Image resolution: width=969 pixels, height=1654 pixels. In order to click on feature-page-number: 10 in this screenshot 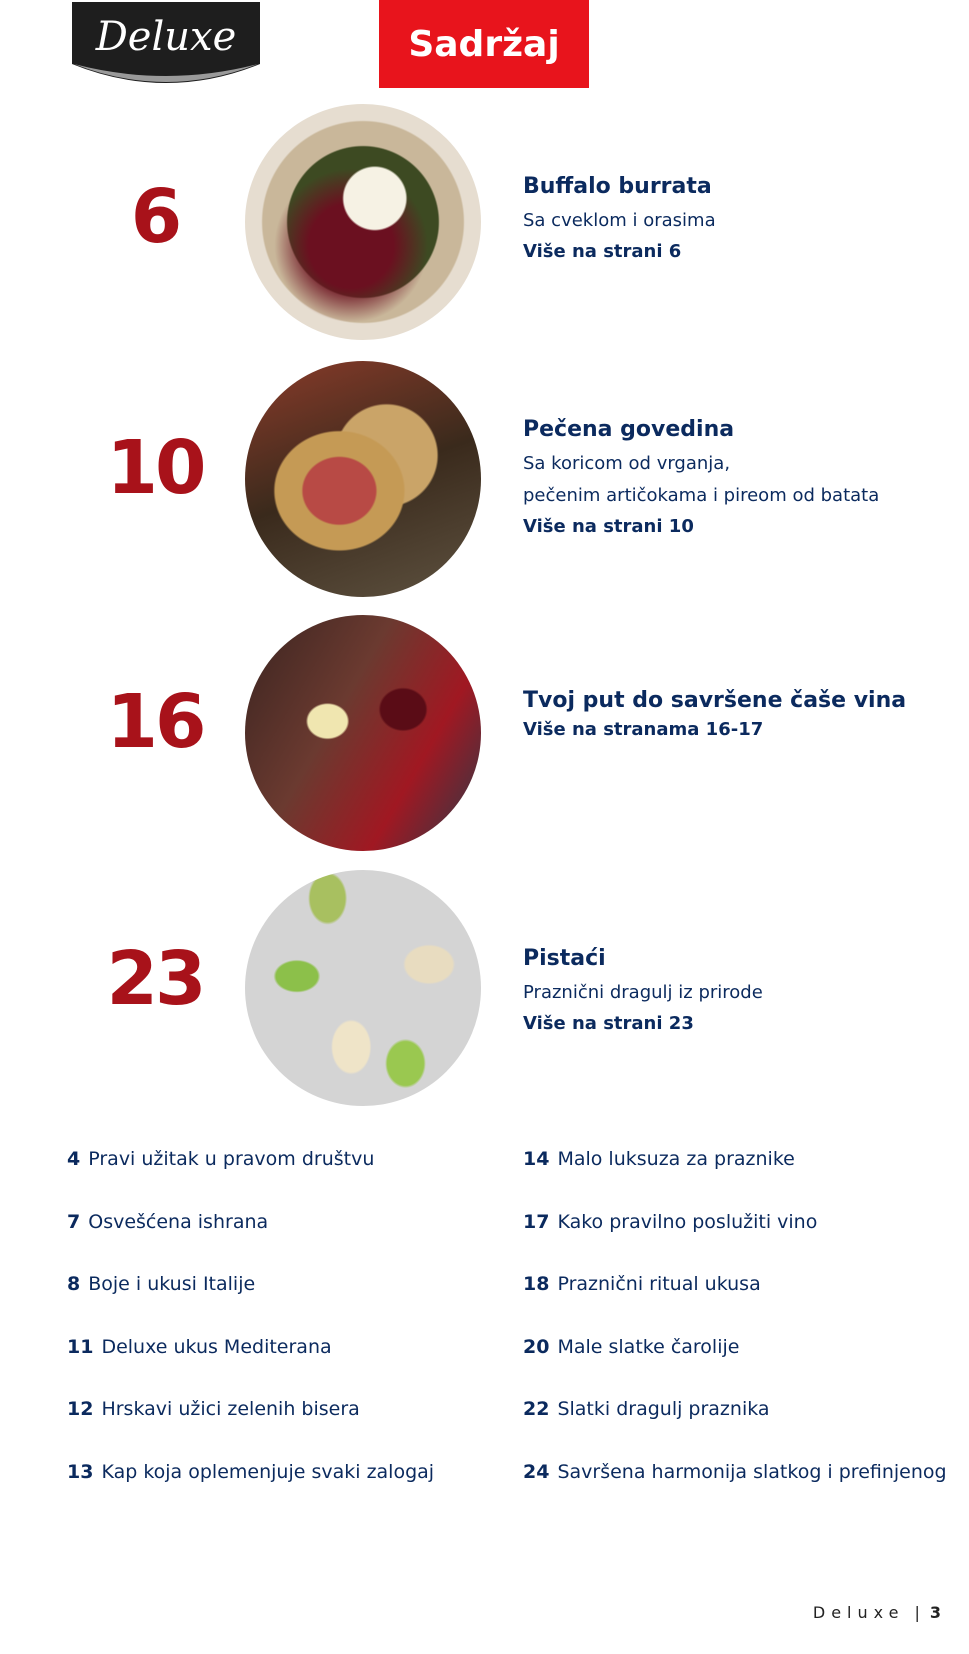, I will do `click(156, 468)`.